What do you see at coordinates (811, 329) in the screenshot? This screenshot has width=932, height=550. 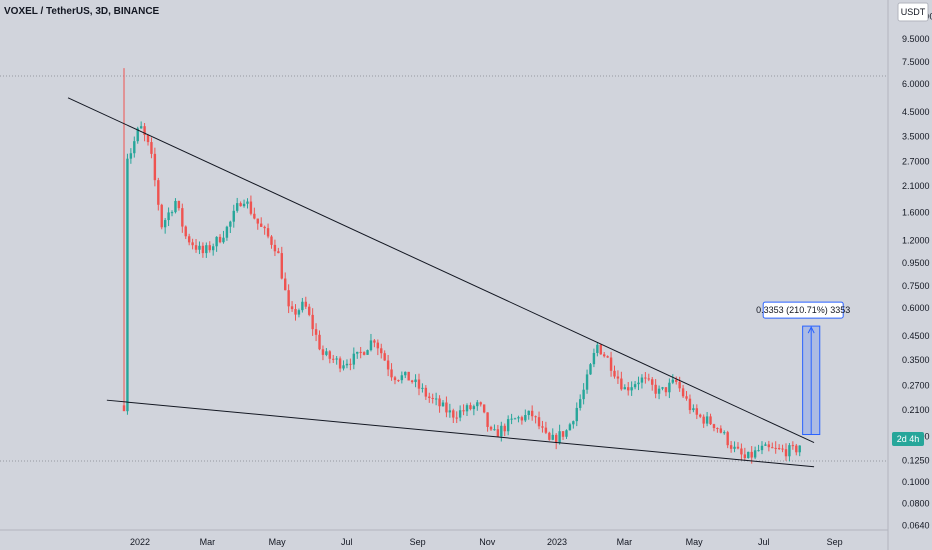 I see `measure-arrow-head` at bounding box center [811, 329].